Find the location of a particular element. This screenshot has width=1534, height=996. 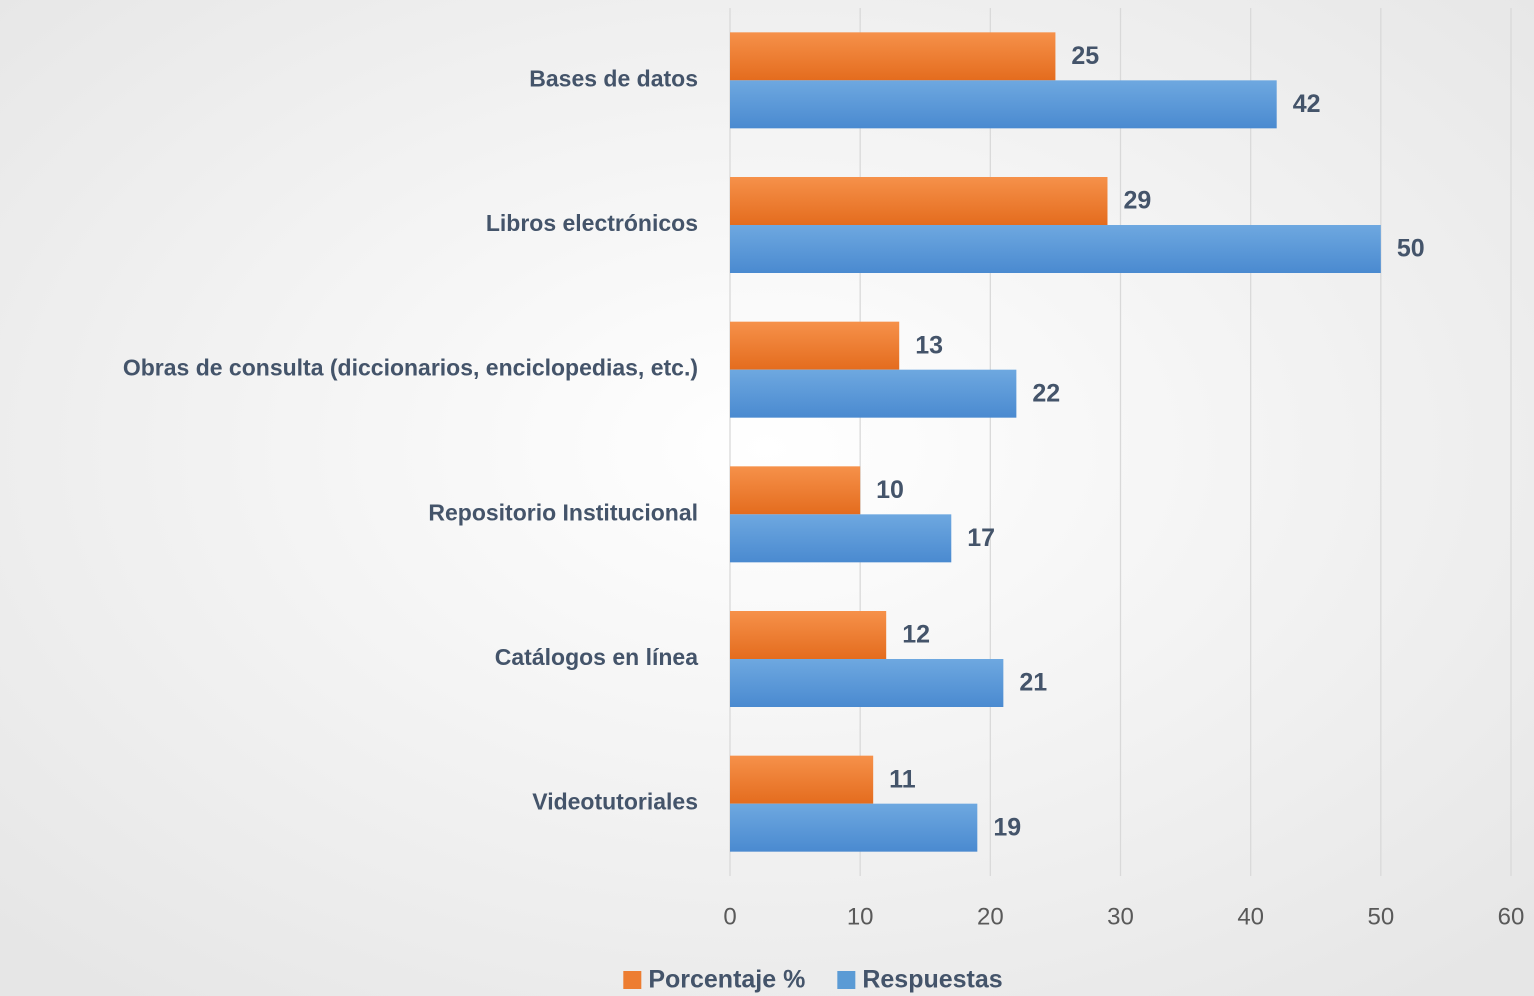

legend-label: Respuestas is located at coordinates (932, 980).